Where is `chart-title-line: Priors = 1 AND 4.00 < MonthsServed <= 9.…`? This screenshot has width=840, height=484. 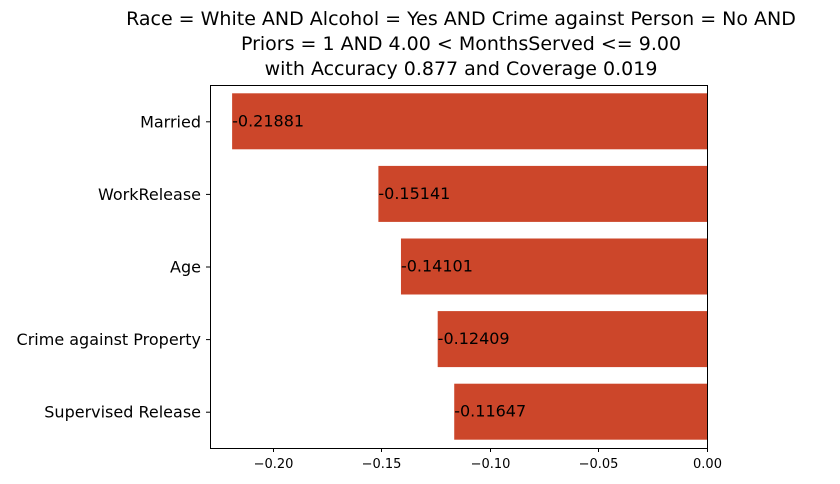
chart-title-line: Priors = 1 AND 4.00 < MonthsServed <= 9.… is located at coordinates (461, 44).